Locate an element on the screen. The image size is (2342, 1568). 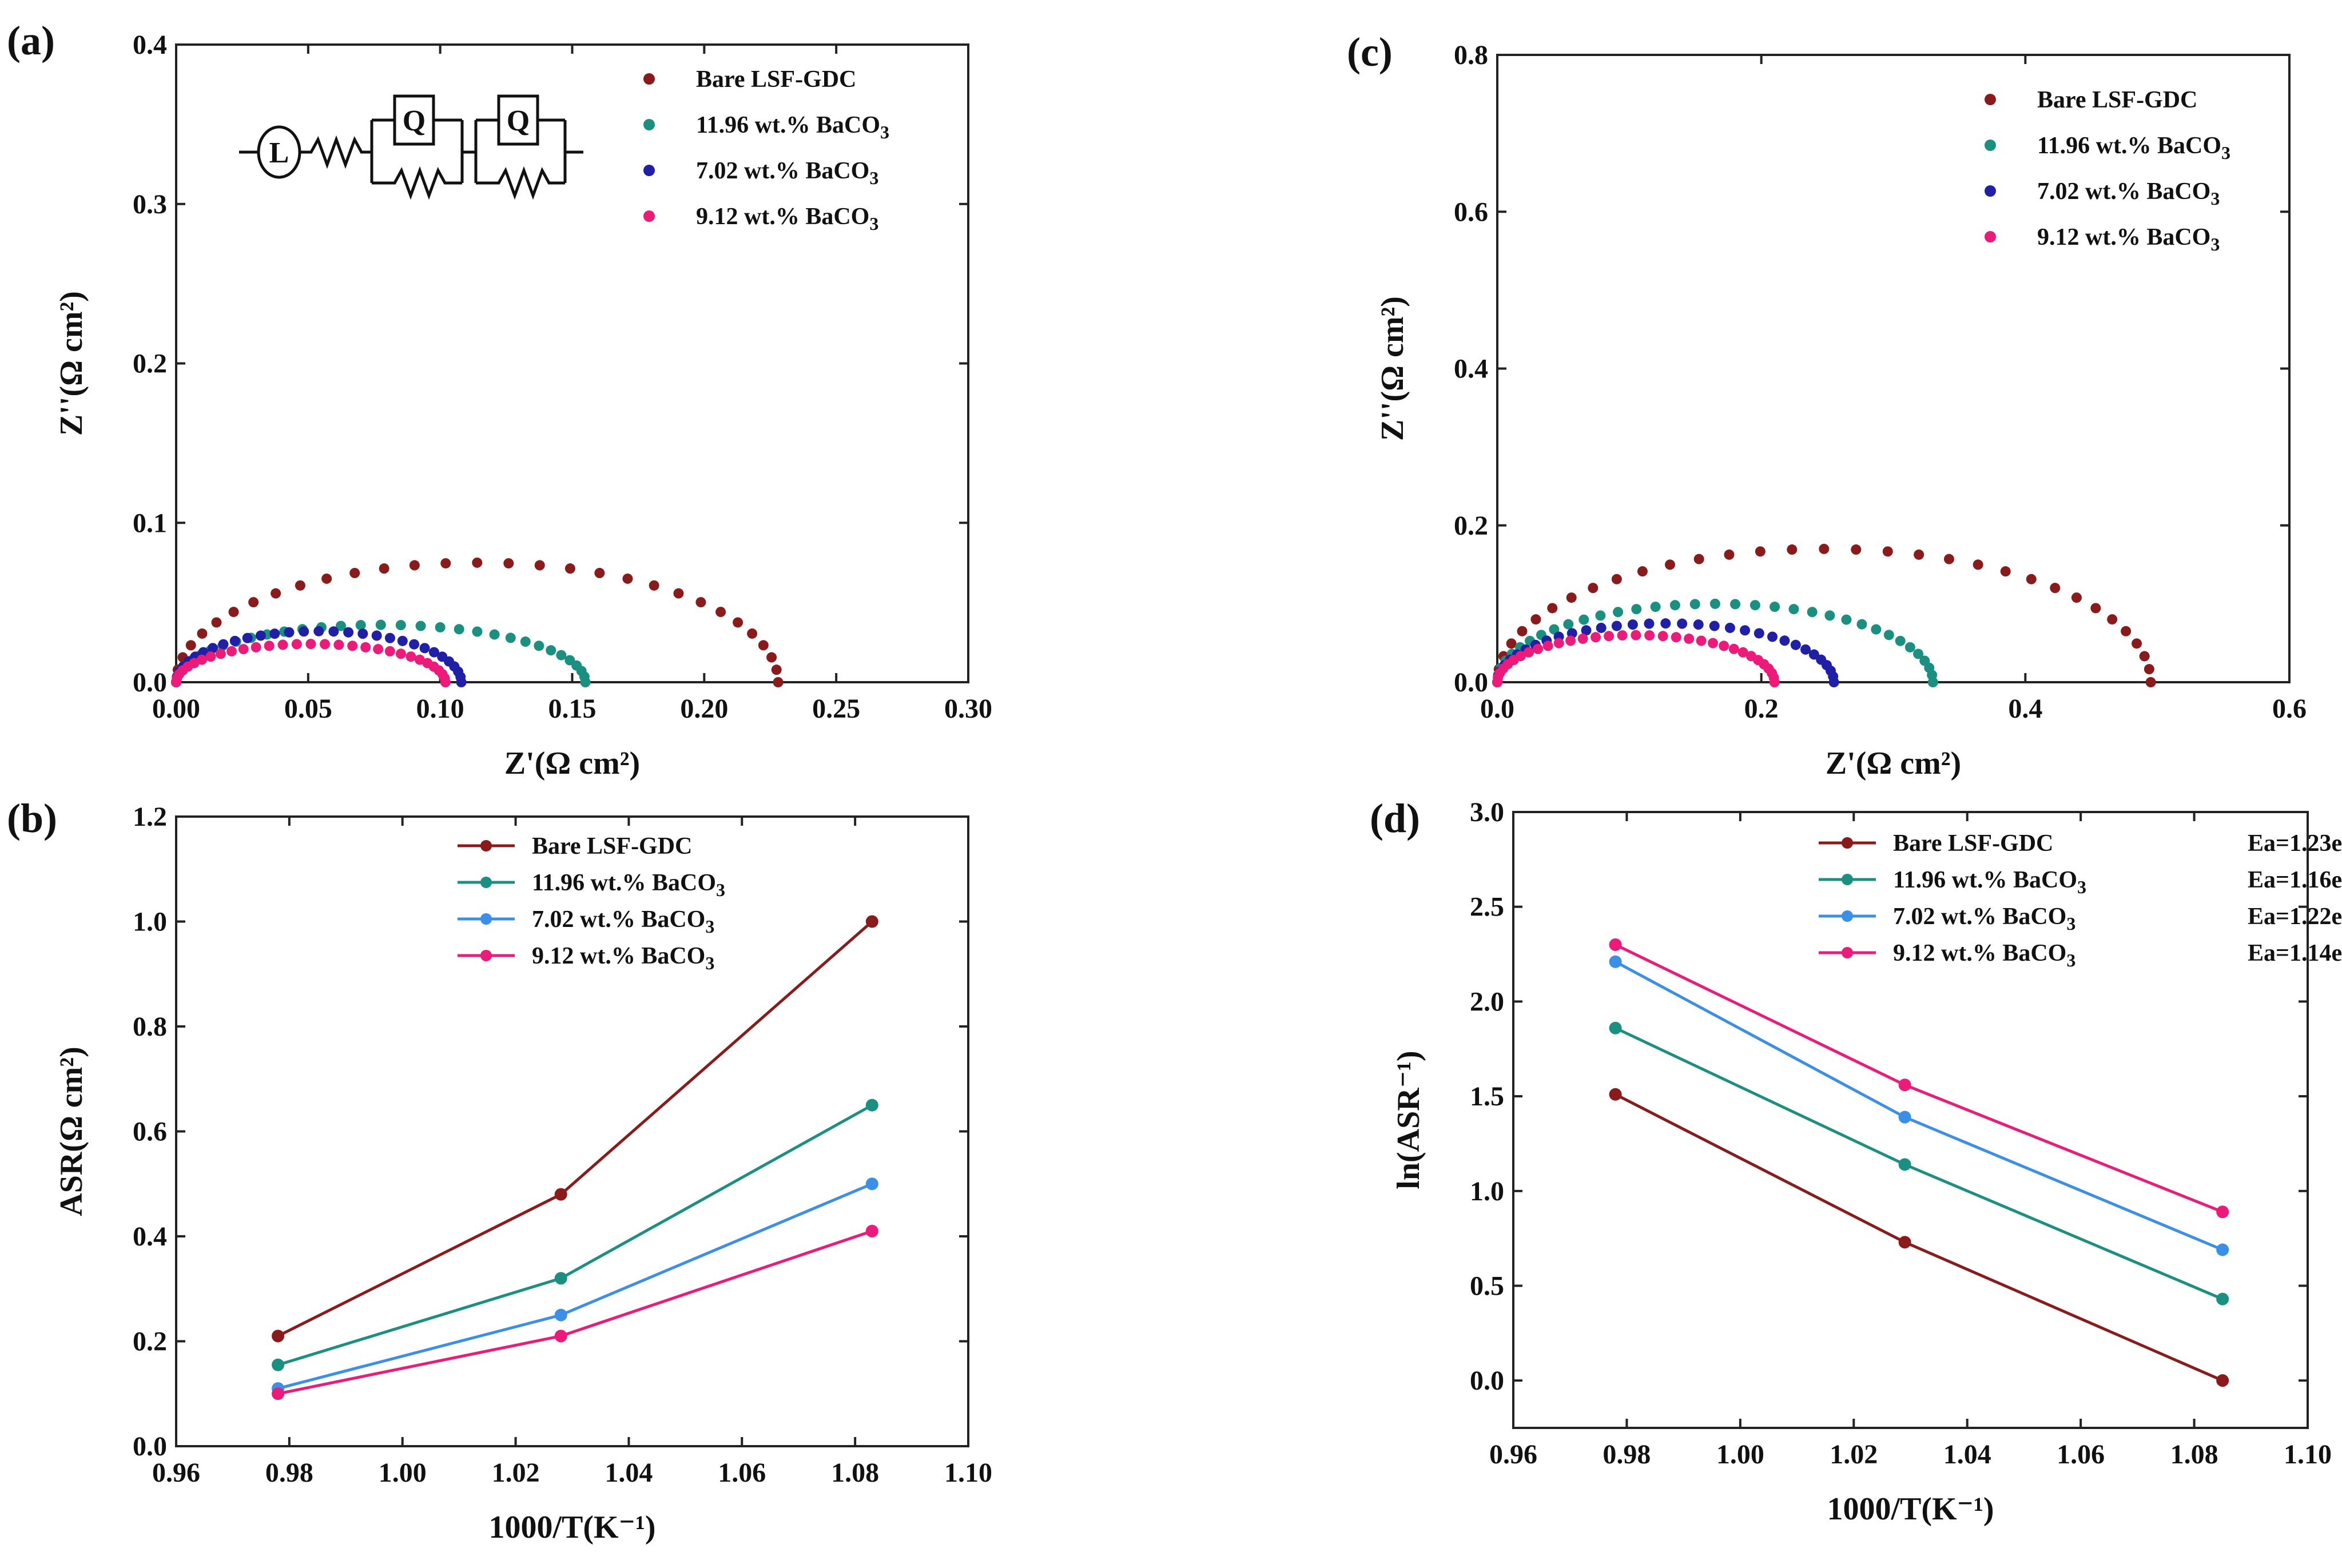
x-tick-label: 1.10 is located at coordinates (968, 1473).